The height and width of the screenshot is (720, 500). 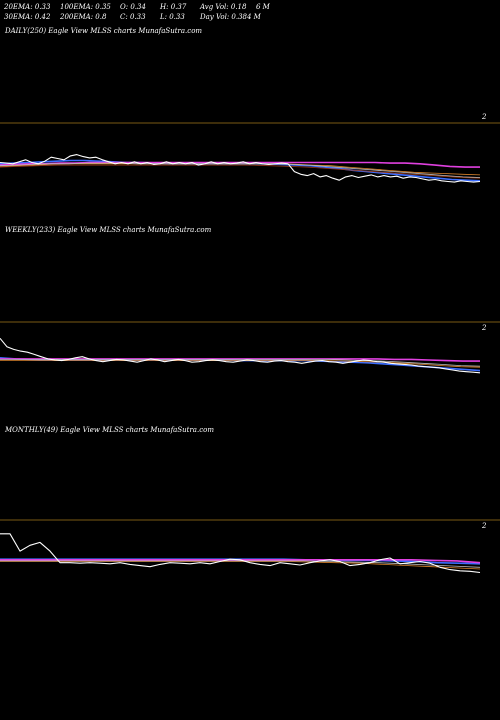 I want to click on daily-ema-gray-series, so click(x=240, y=170).